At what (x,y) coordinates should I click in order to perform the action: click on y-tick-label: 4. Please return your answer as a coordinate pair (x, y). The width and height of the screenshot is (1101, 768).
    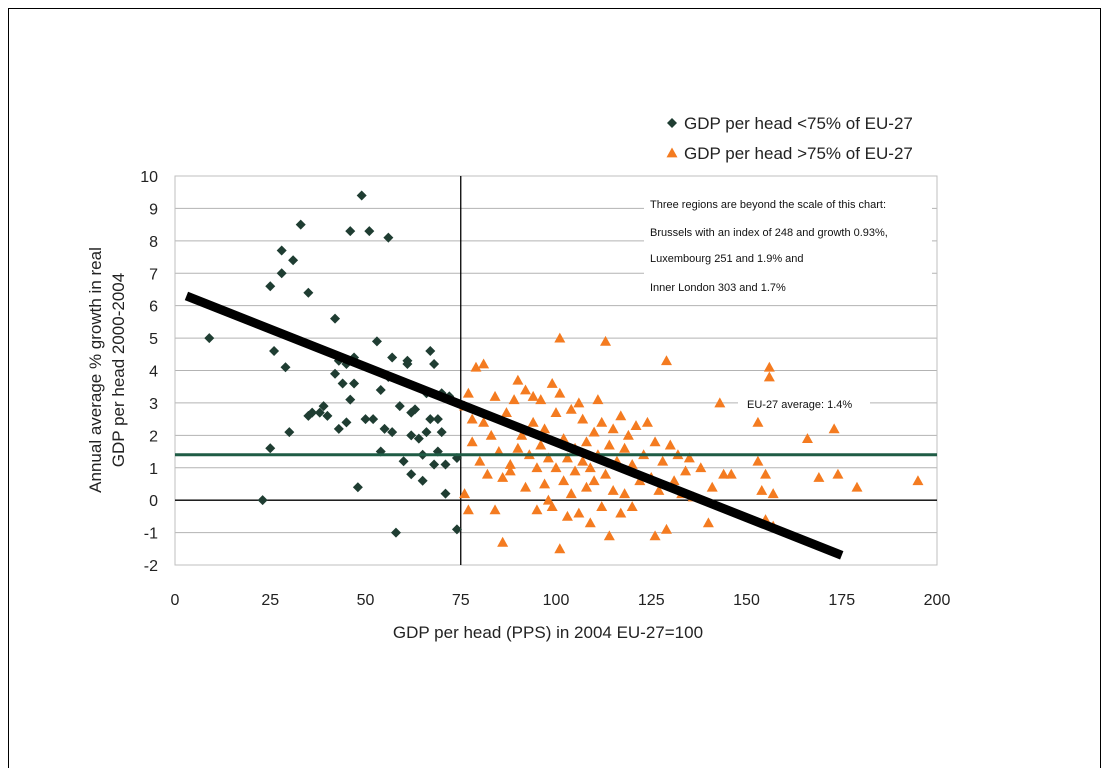
    Looking at the image, I should click on (153, 372).